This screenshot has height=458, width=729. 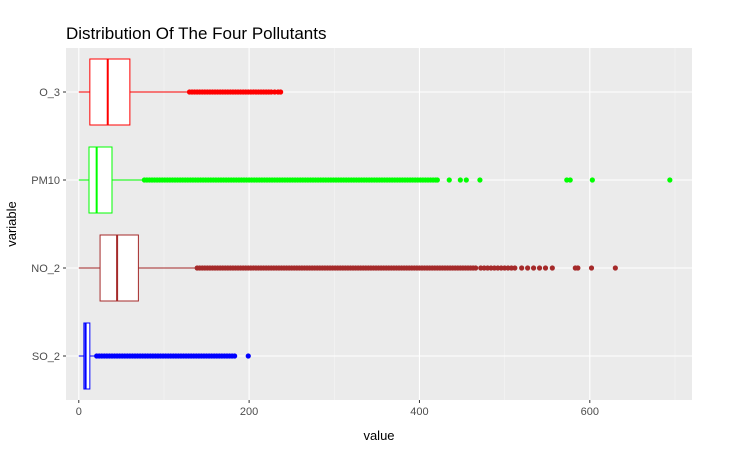 I want to click on y-tick-label: SO_2, so click(x=46, y=357).